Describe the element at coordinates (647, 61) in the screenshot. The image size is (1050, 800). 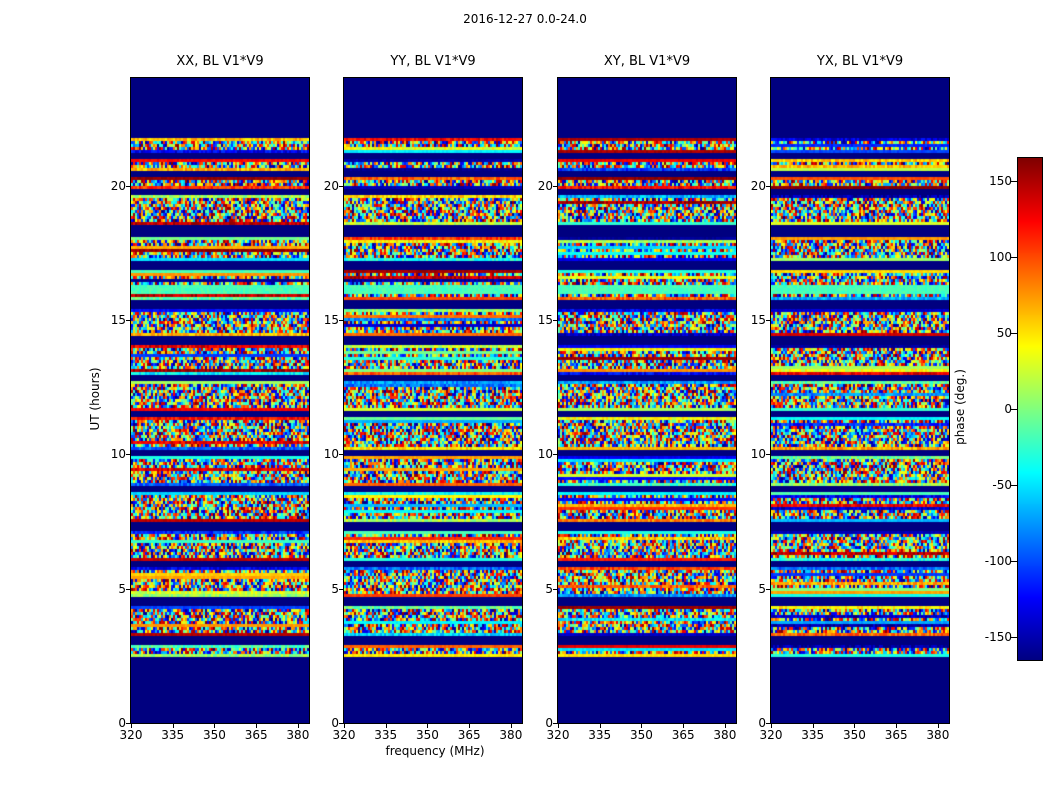
I see `panel-title-xy: XY, BL V1*V9` at that location.